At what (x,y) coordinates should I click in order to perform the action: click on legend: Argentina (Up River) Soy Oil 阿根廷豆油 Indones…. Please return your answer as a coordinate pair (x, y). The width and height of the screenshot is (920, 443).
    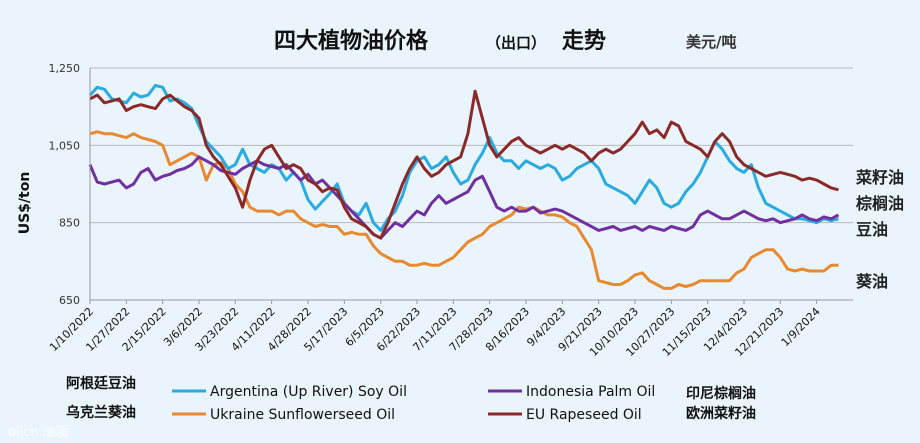
    Looking at the image, I should click on (411, 399).